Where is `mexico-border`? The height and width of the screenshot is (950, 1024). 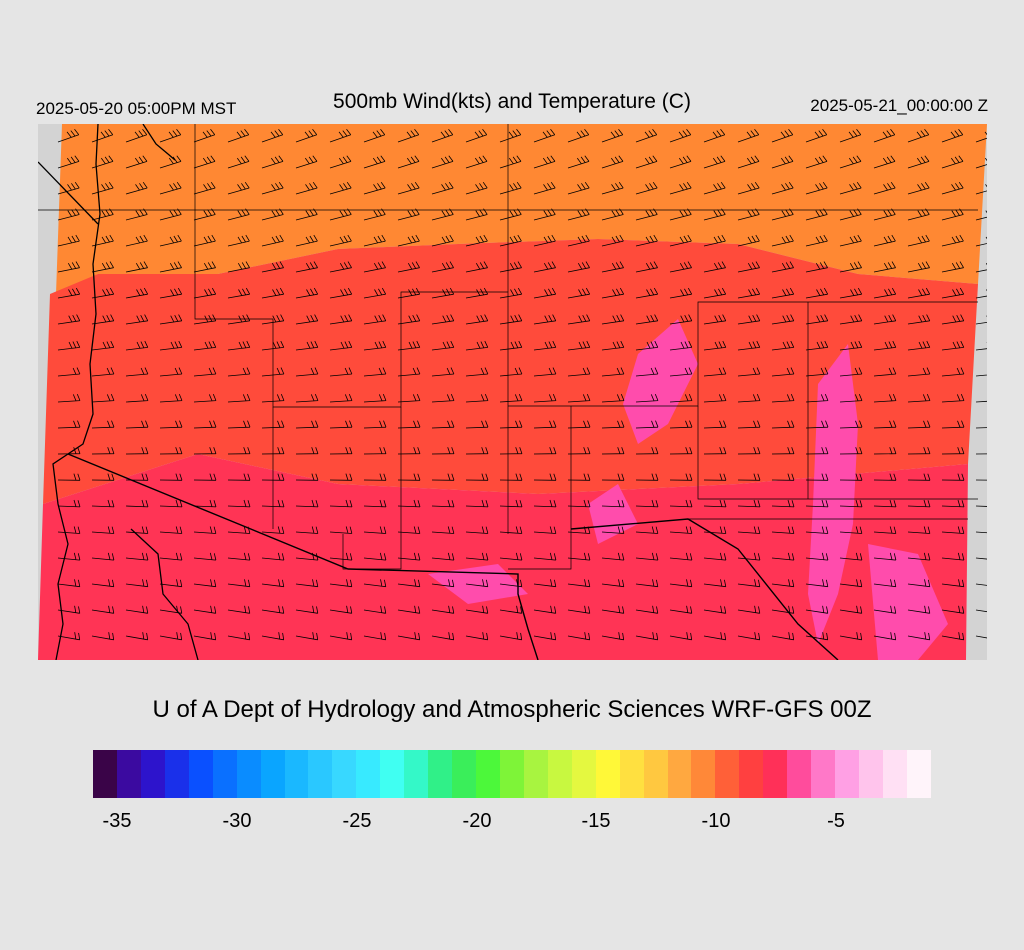
mexico-border is located at coordinates (704, 589).